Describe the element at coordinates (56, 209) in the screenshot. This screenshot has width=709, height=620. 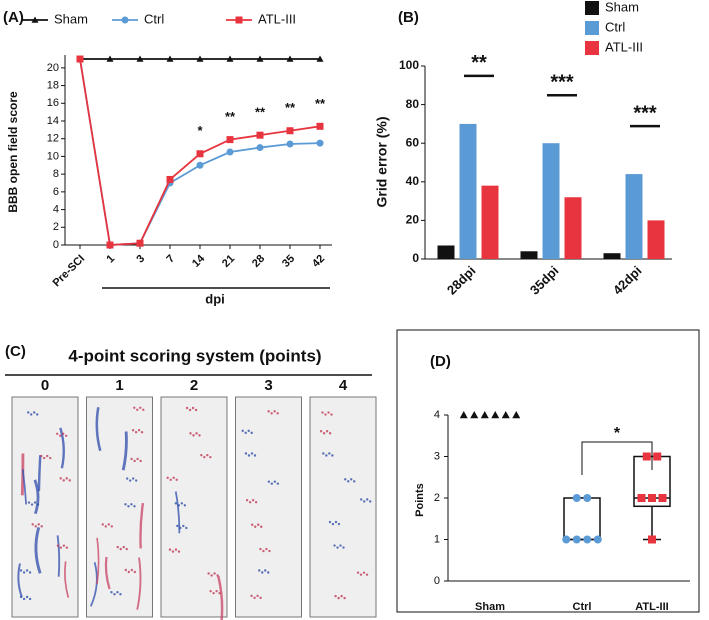
I see `y-tick-label: 4` at that location.